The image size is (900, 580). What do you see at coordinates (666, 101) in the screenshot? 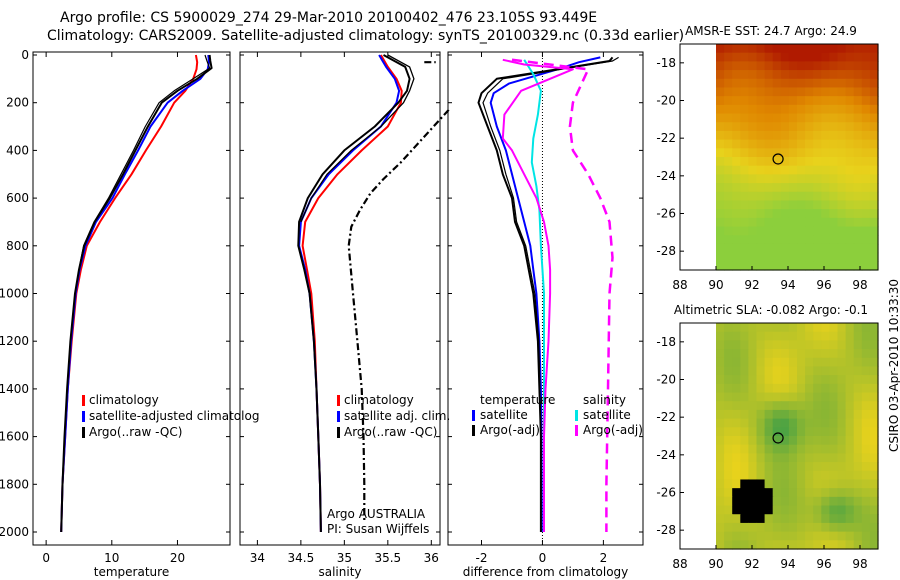
I see `sst_map-ytick-label: -20` at bounding box center [666, 101].